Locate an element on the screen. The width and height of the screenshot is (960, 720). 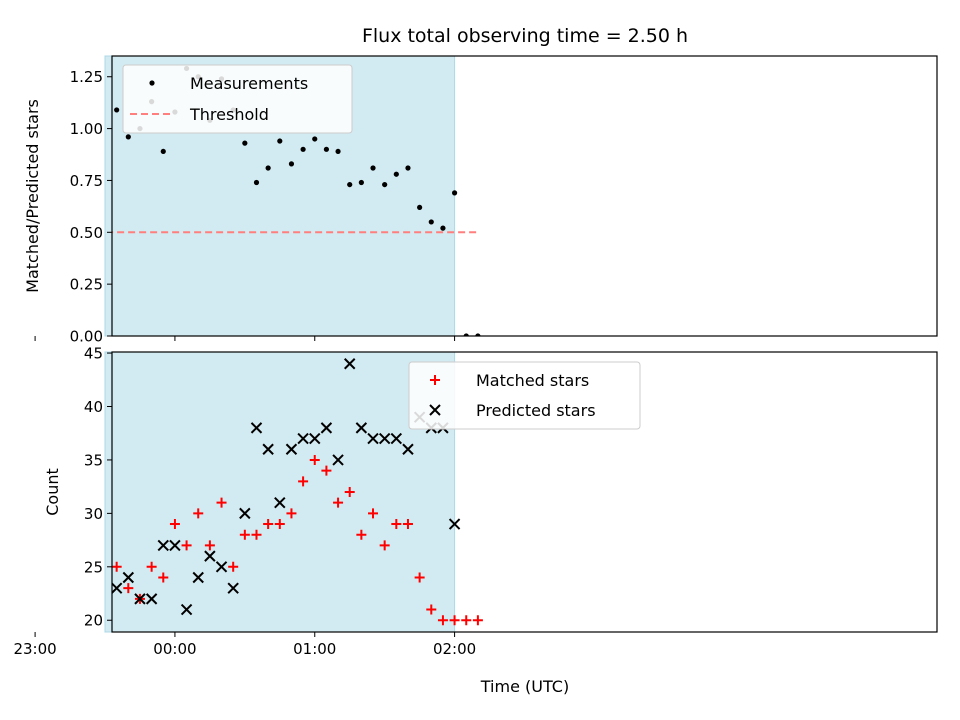
y-tick-label: 30 is located at coordinates (93, 514).